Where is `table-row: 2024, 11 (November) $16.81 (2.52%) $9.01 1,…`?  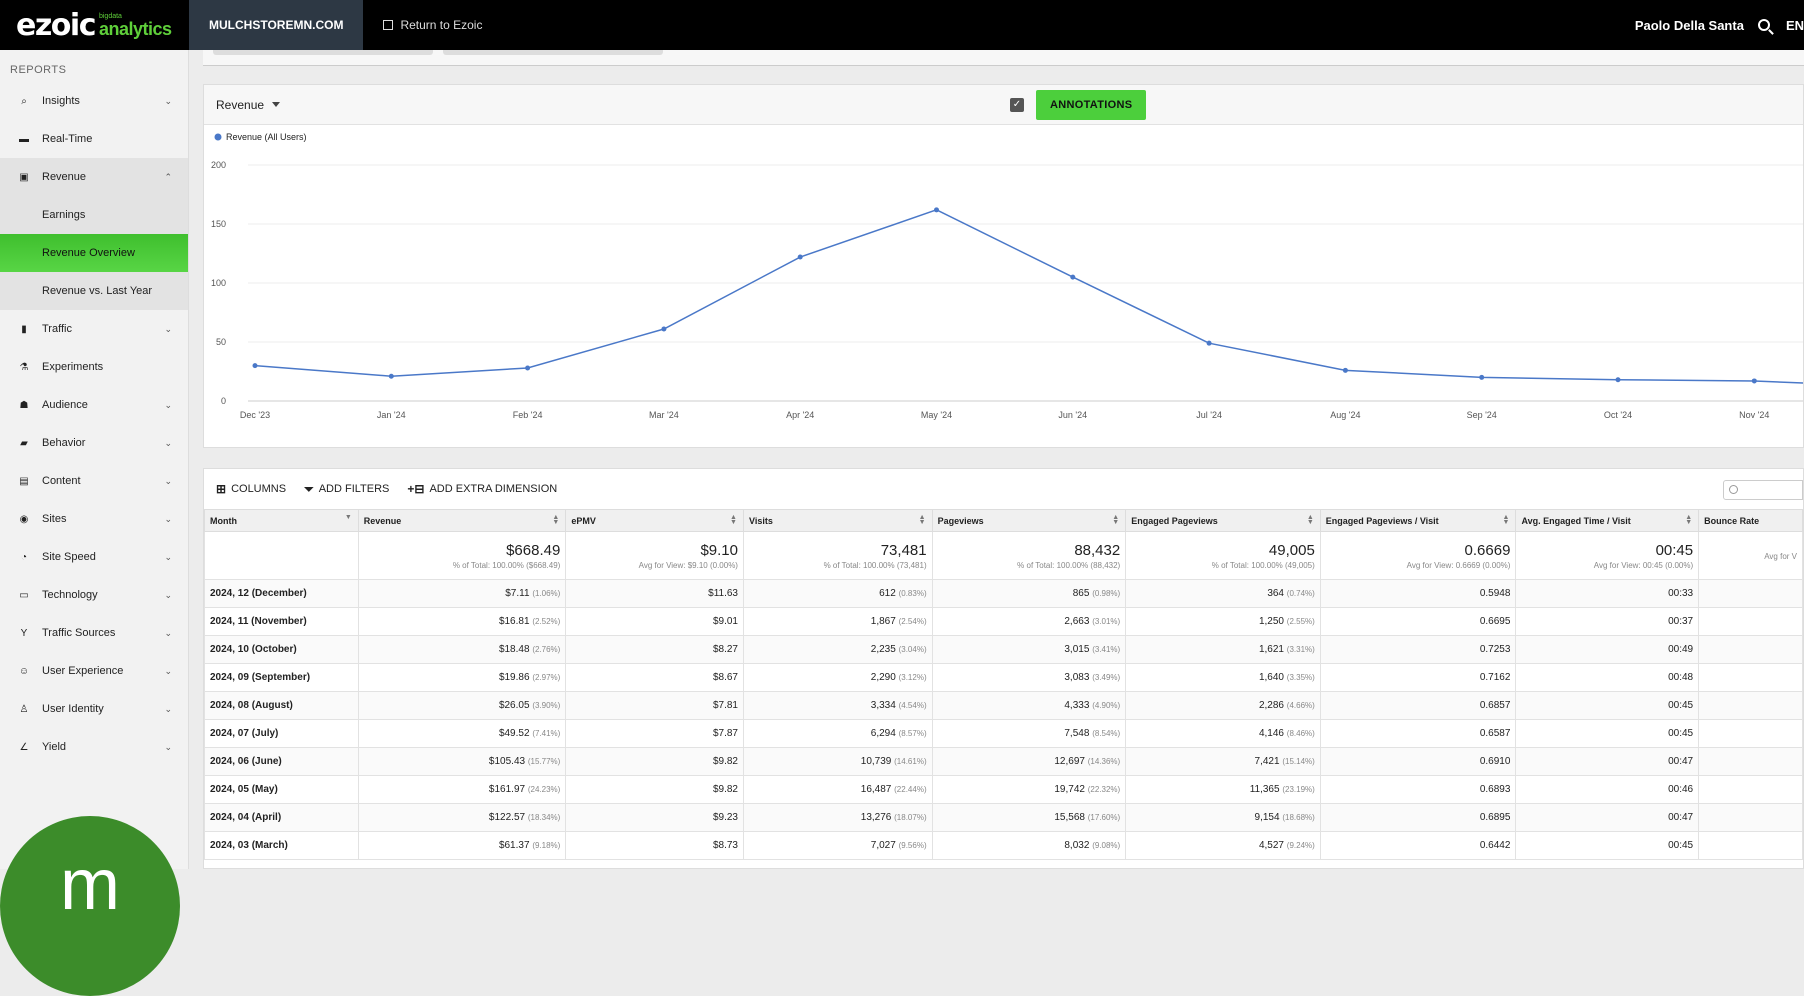
table-row: 2024, 11 (November) $16.81 (2.52%) $9.01 1,… is located at coordinates (1003, 621).